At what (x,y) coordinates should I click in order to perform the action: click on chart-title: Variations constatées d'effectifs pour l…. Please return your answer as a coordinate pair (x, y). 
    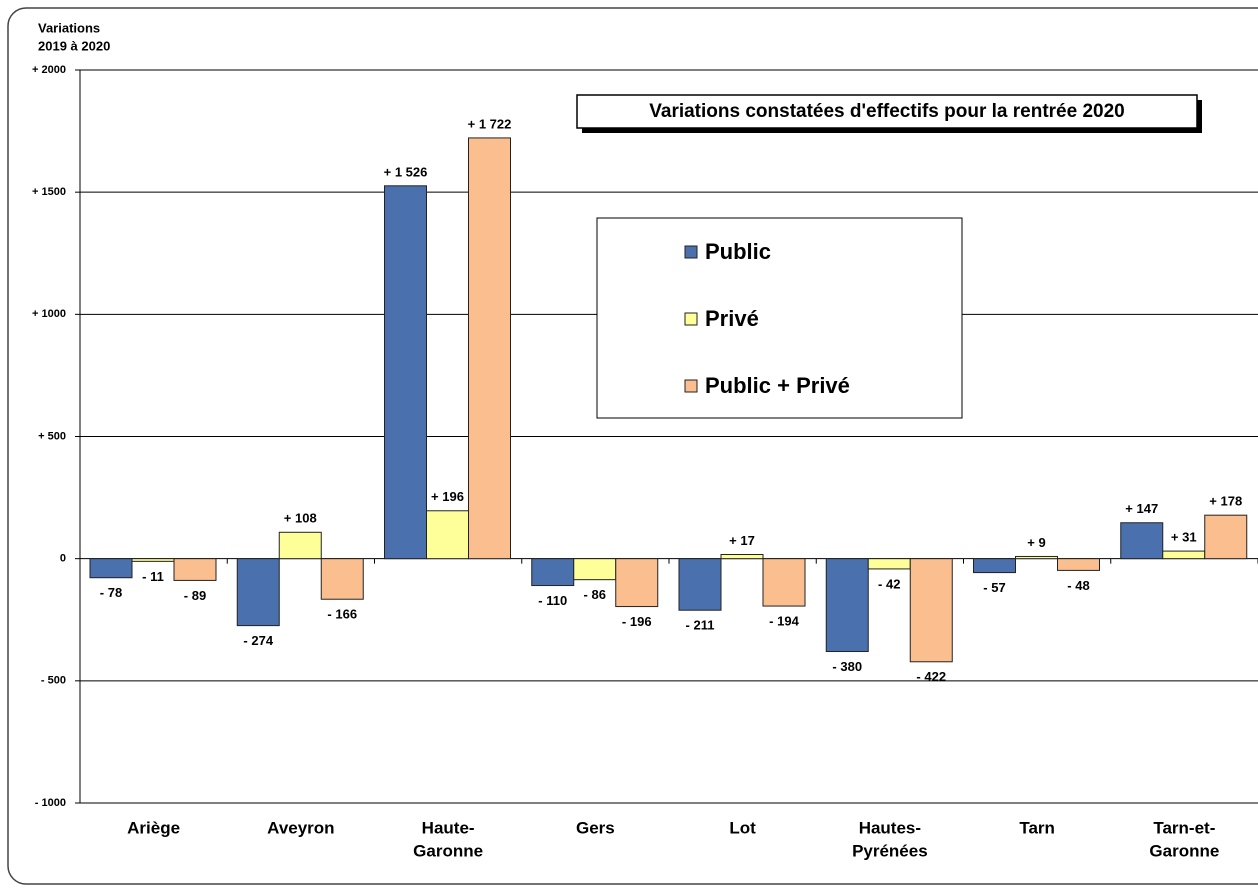
    Looking at the image, I should click on (886, 111).